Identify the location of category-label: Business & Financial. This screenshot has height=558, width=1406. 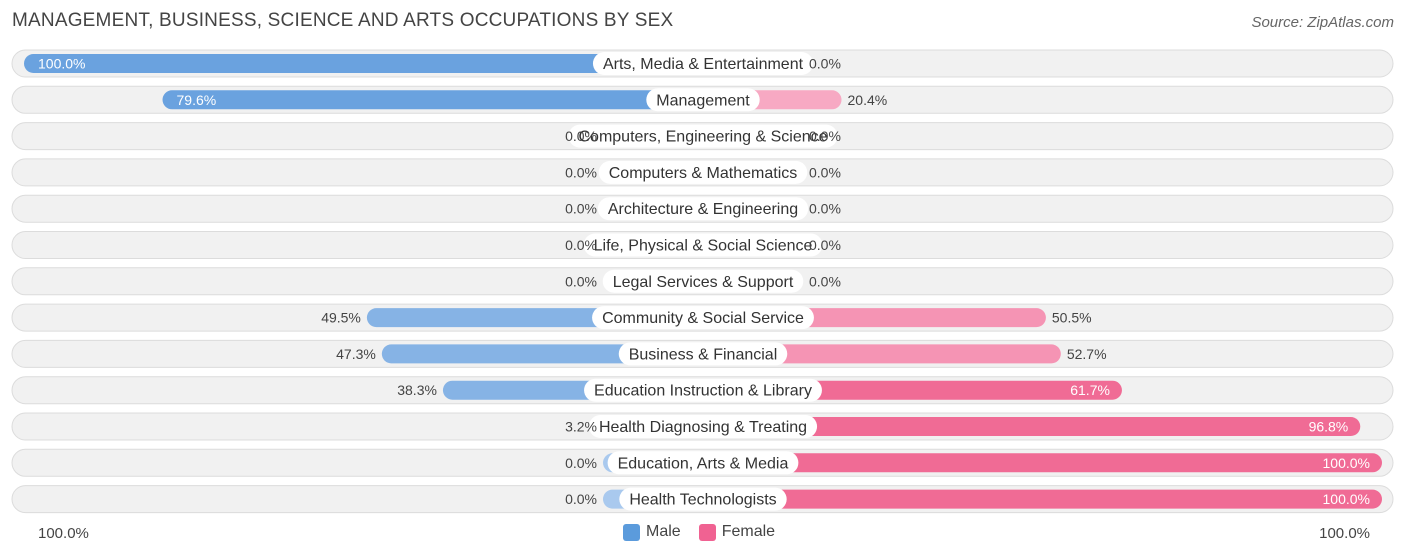
(703, 354).